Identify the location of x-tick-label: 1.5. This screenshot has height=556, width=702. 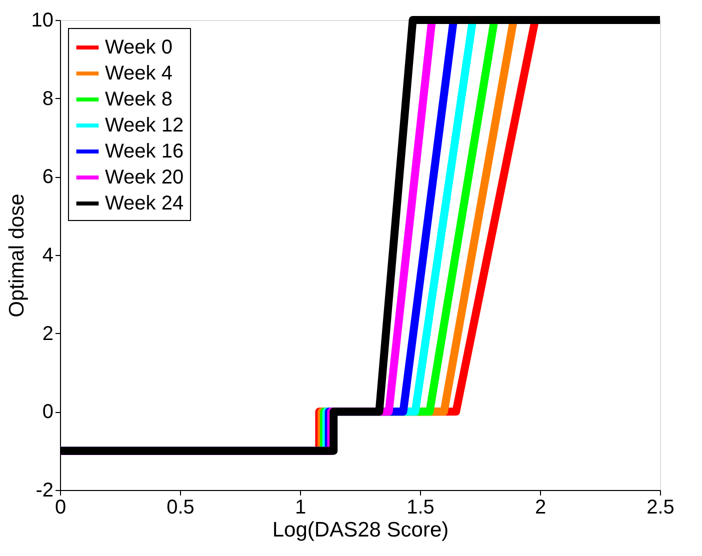
(420, 507).